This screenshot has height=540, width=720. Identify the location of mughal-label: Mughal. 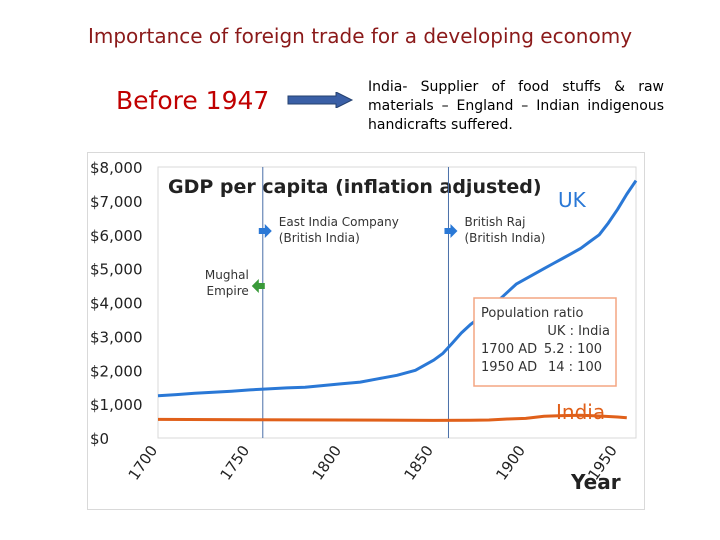
(227, 275).